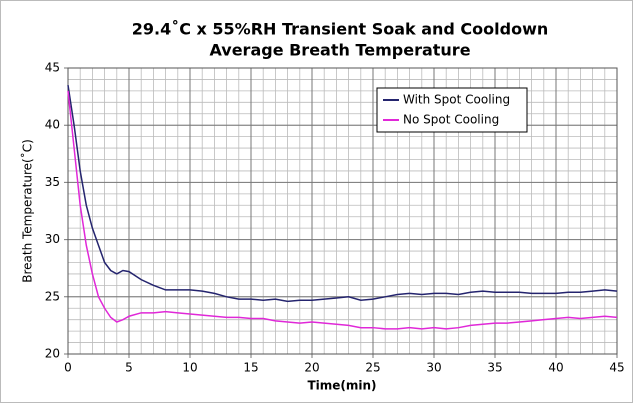  Describe the element at coordinates (52, 296) in the screenshot. I see `y-tick-label: 25` at that location.